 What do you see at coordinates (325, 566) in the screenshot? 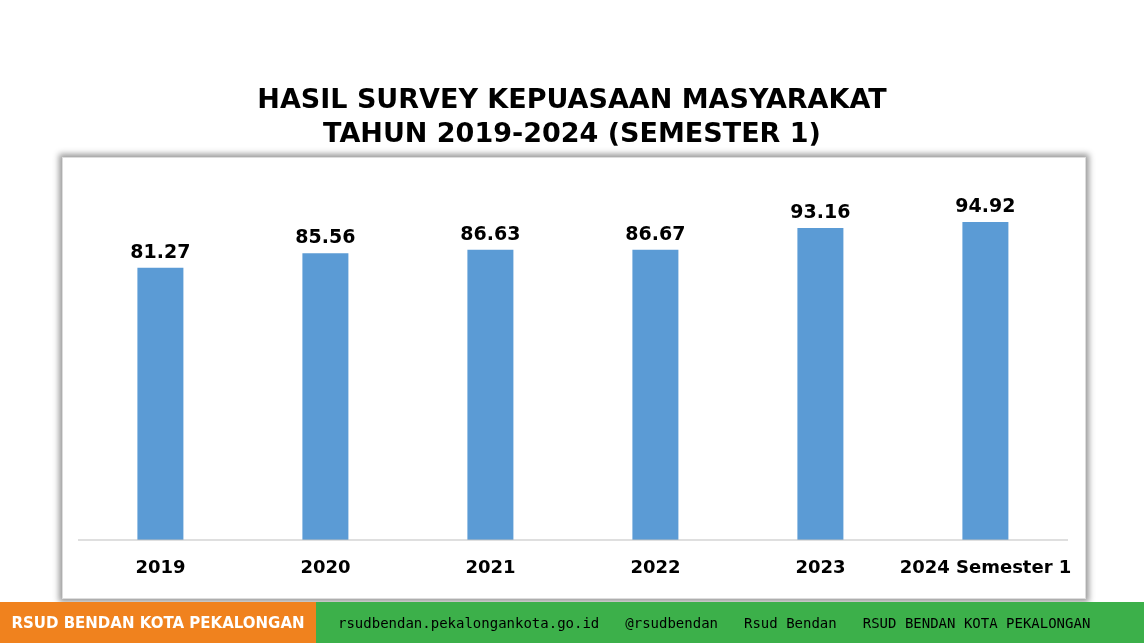
I see `x-tick-label: 2020` at bounding box center [325, 566].